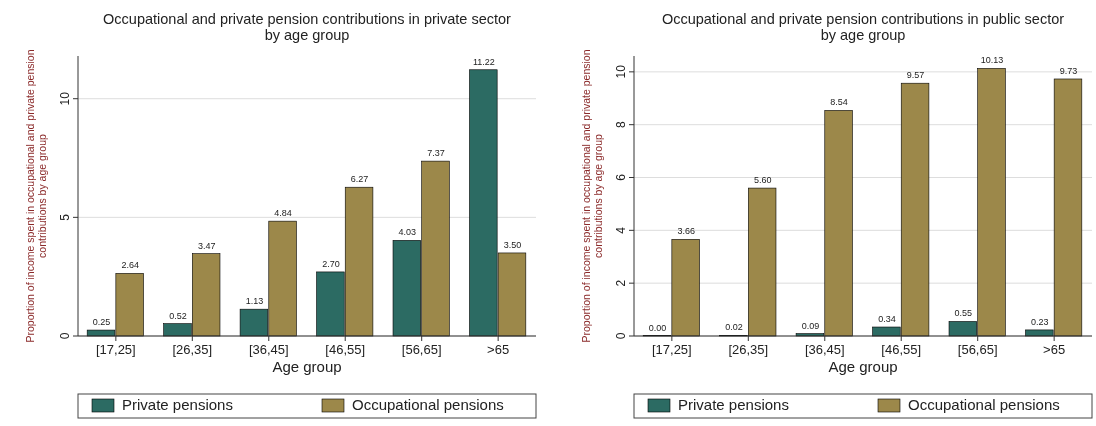 The height and width of the screenshot is (426, 1096). What do you see at coordinates (863, 27) in the screenshot?
I see `chart-title: Occupational and private pension contributions in public sector by age group` at bounding box center [863, 27].